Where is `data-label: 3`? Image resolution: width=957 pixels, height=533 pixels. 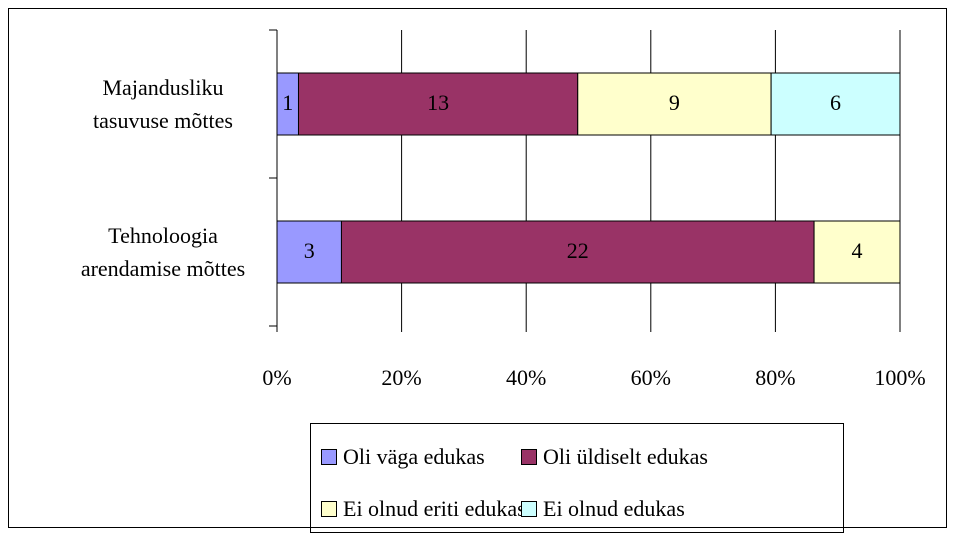
data-label: 3 is located at coordinates (309, 250).